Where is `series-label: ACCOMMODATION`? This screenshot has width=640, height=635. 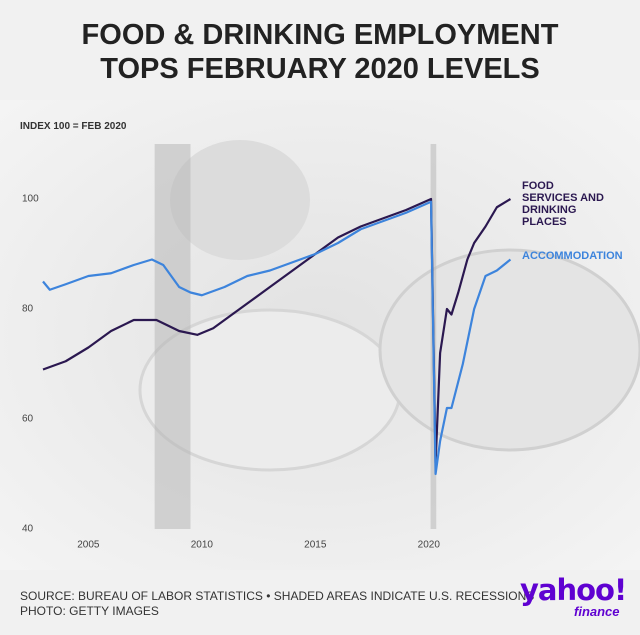
series-label: ACCOMMODATION is located at coordinates (572, 256).